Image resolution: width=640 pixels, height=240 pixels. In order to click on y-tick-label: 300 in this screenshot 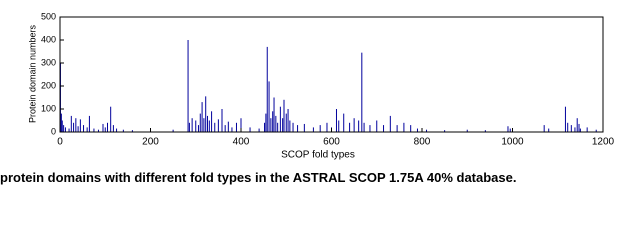, I will do `click(48, 62)`.